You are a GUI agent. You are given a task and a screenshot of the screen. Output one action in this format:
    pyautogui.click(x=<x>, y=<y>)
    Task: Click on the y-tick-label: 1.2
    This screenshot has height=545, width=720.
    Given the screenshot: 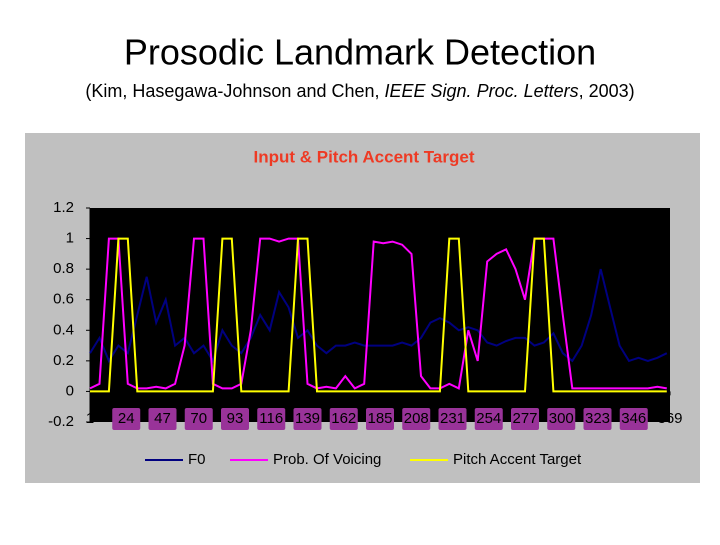 What is the action you would take?
    pyautogui.click(x=63, y=207)
    